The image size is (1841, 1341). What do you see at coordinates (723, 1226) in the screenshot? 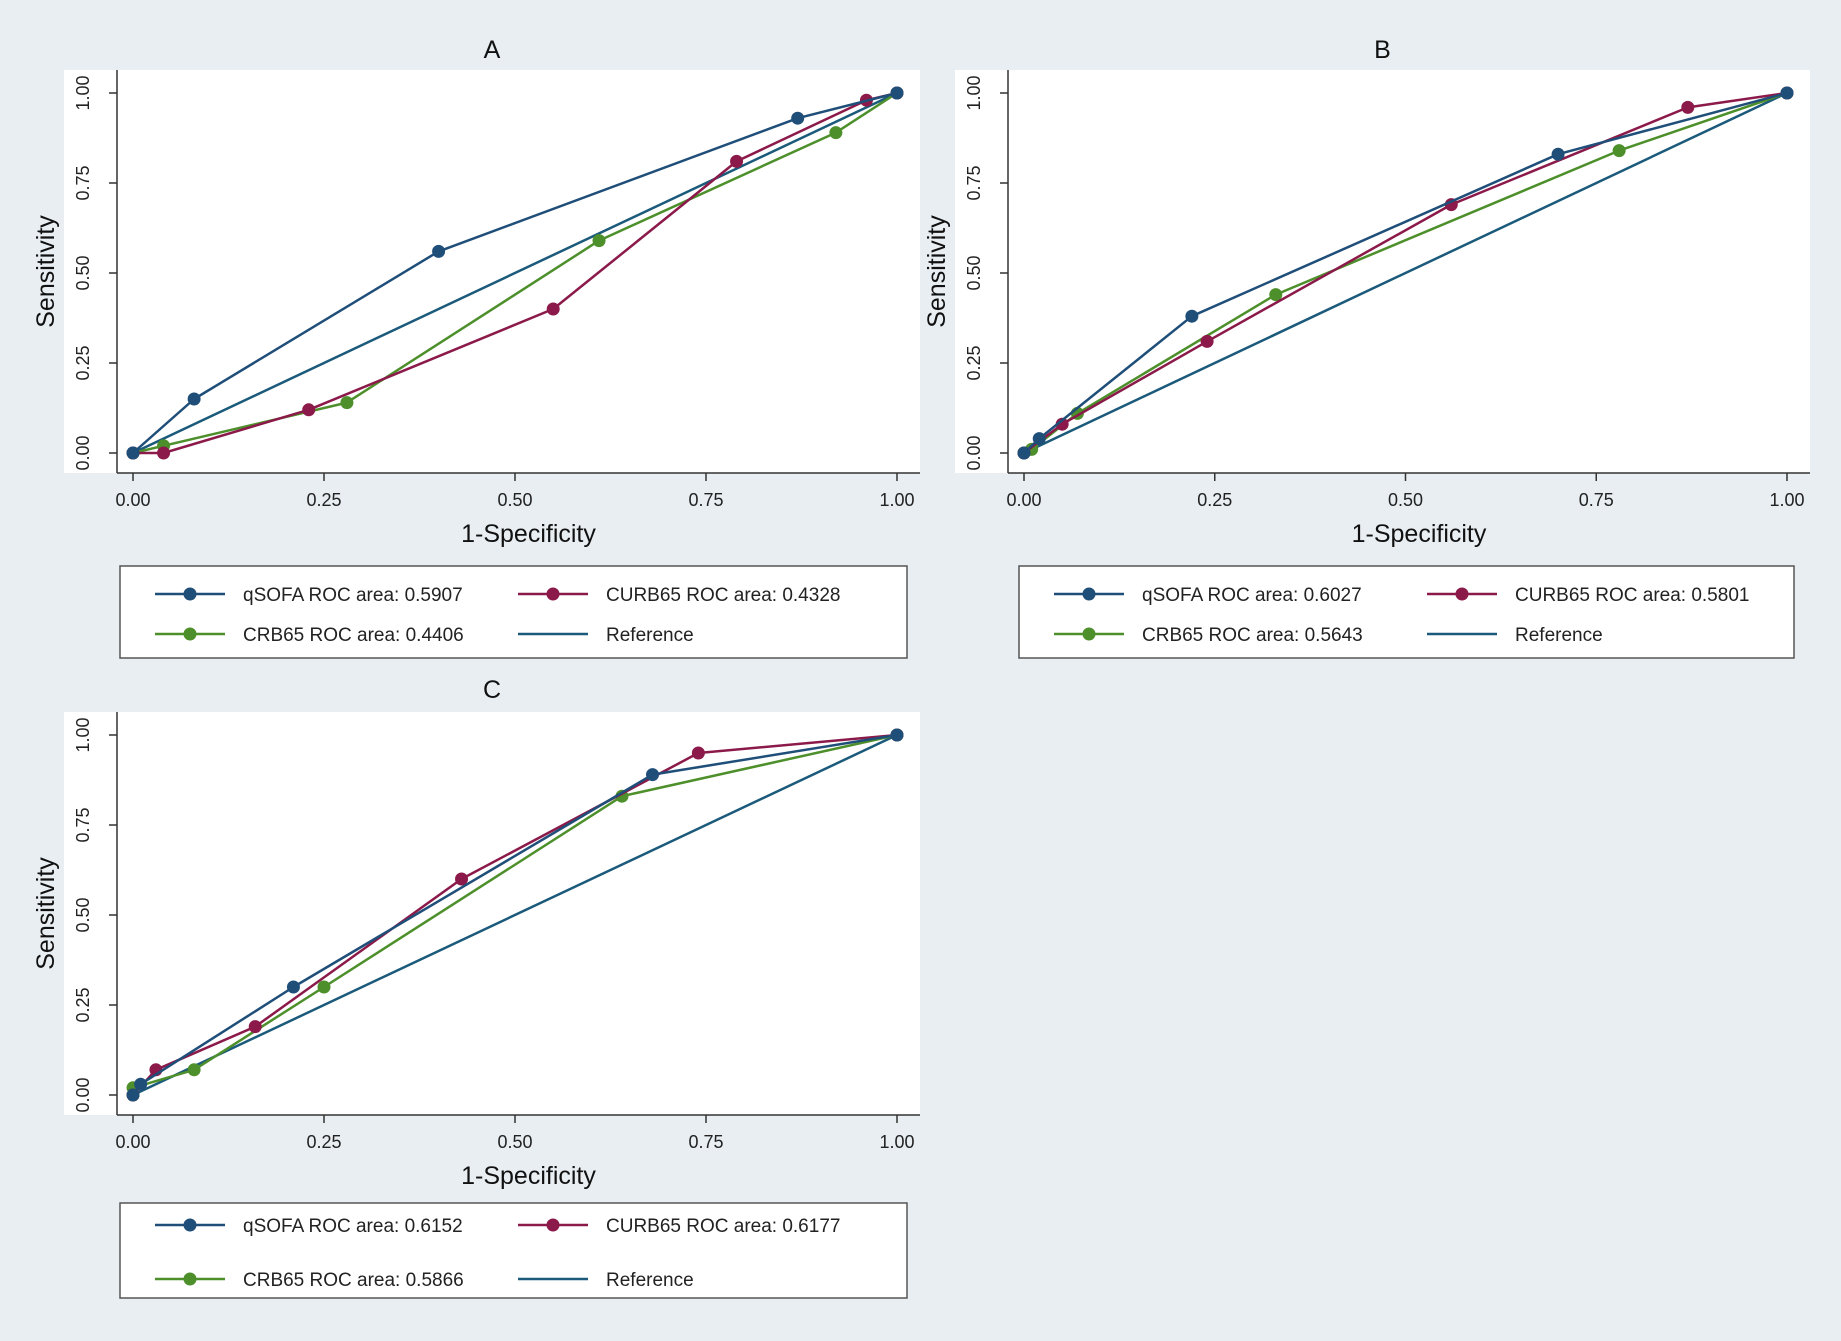
I see `legend-label-curb65: CURB65 ROC area: 0.6177` at bounding box center [723, 1226].